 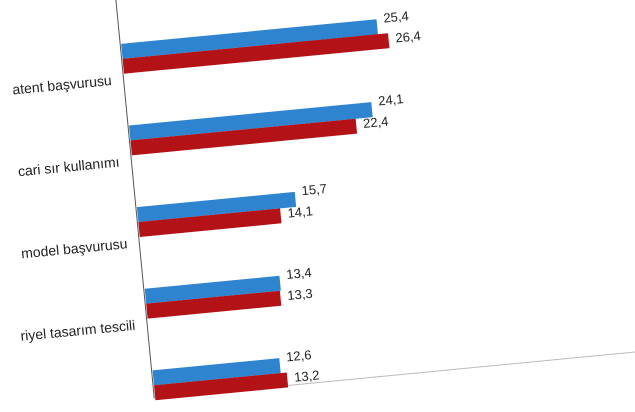 I want to click on data-label: 24,1, so click(x=390, y=99).